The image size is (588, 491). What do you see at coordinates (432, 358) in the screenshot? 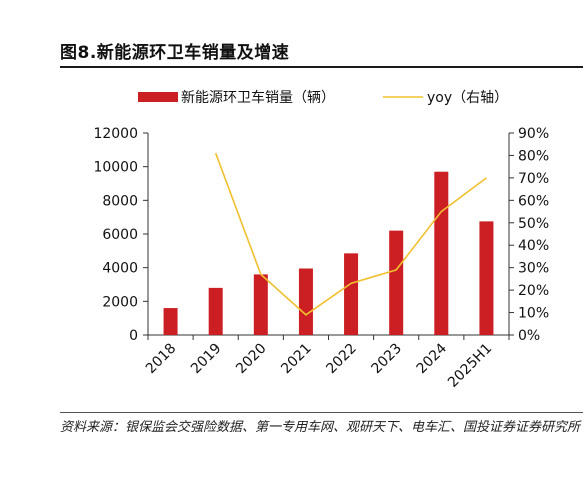
I see `x-tick-label: 2024` at bounding box center [432, 358].